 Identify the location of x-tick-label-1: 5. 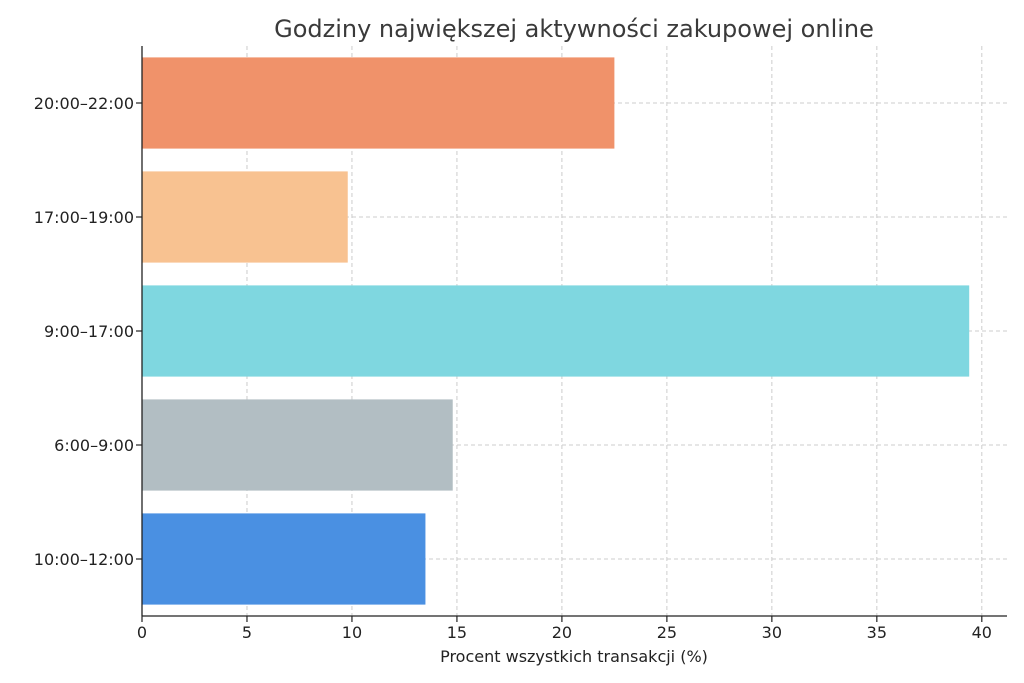
(247, 632).